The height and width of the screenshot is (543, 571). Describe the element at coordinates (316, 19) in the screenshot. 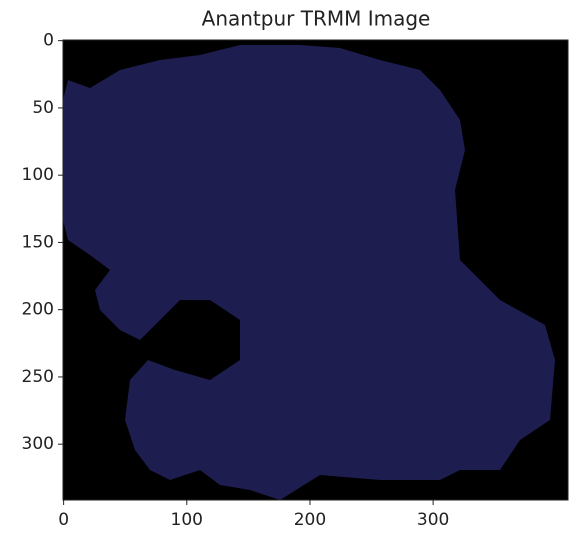

I see `chart-title: Anantpur TRMM Image` at that location.